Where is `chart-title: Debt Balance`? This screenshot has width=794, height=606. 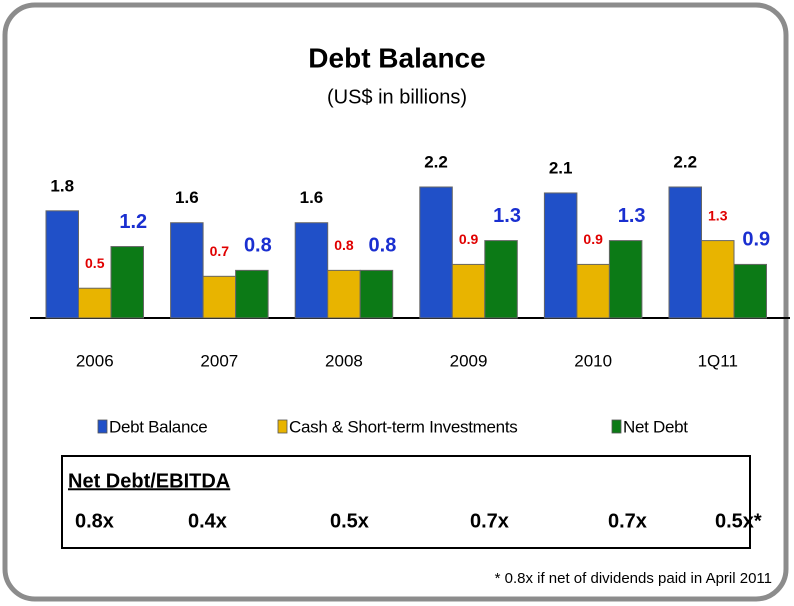
chart-title: Debt Balance is located at coordinates (396, 57).